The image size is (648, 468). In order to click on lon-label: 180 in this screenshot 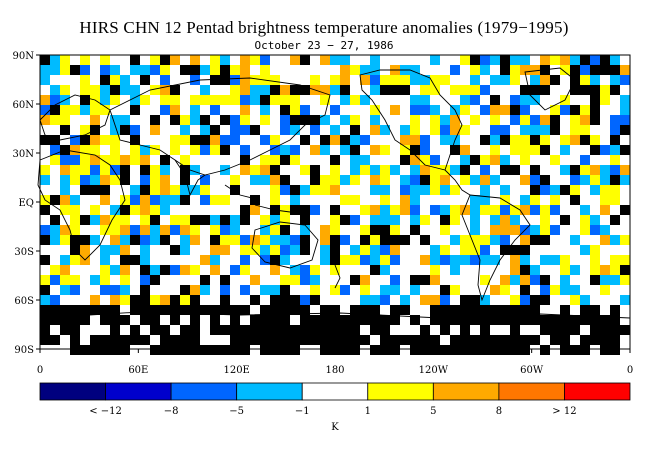, I will do `click(334, 370)`.